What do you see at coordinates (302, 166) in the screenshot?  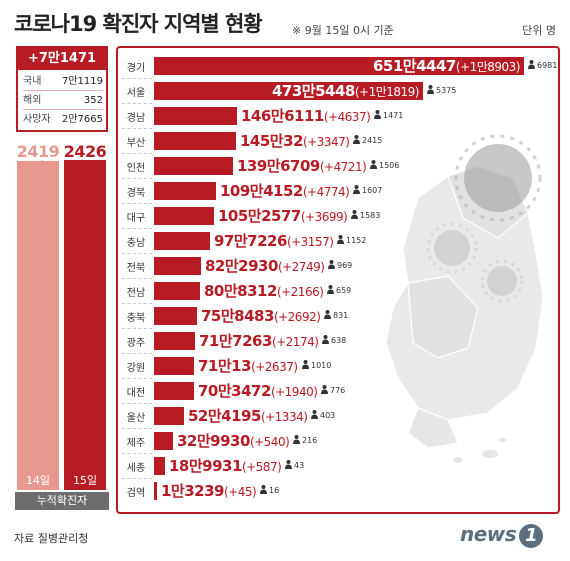 I see `value-label: 139만6709(+4721)` at bounding box center [302, 166].